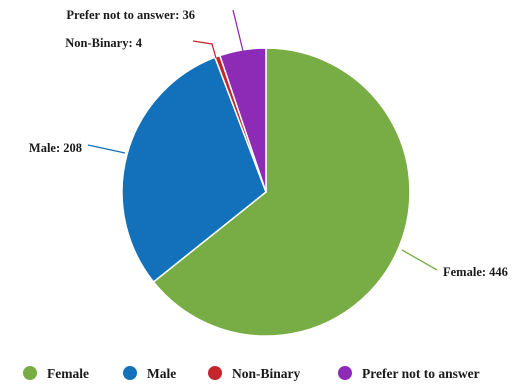 This screenshot has height=389, width=517. What do you see at coordinates (238, 30) in the screenshot?
I see `leader-line-prefer-not-to-answer` at bounding box center [238, 30].